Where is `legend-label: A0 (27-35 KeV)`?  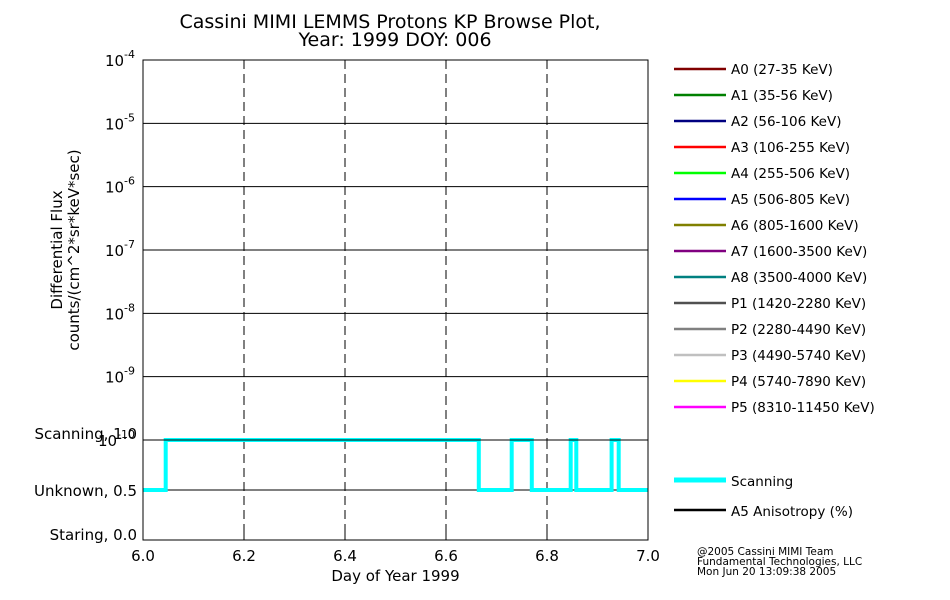 legend-label: A0 (27-35 KeV) is located at coordinates (782, 70).